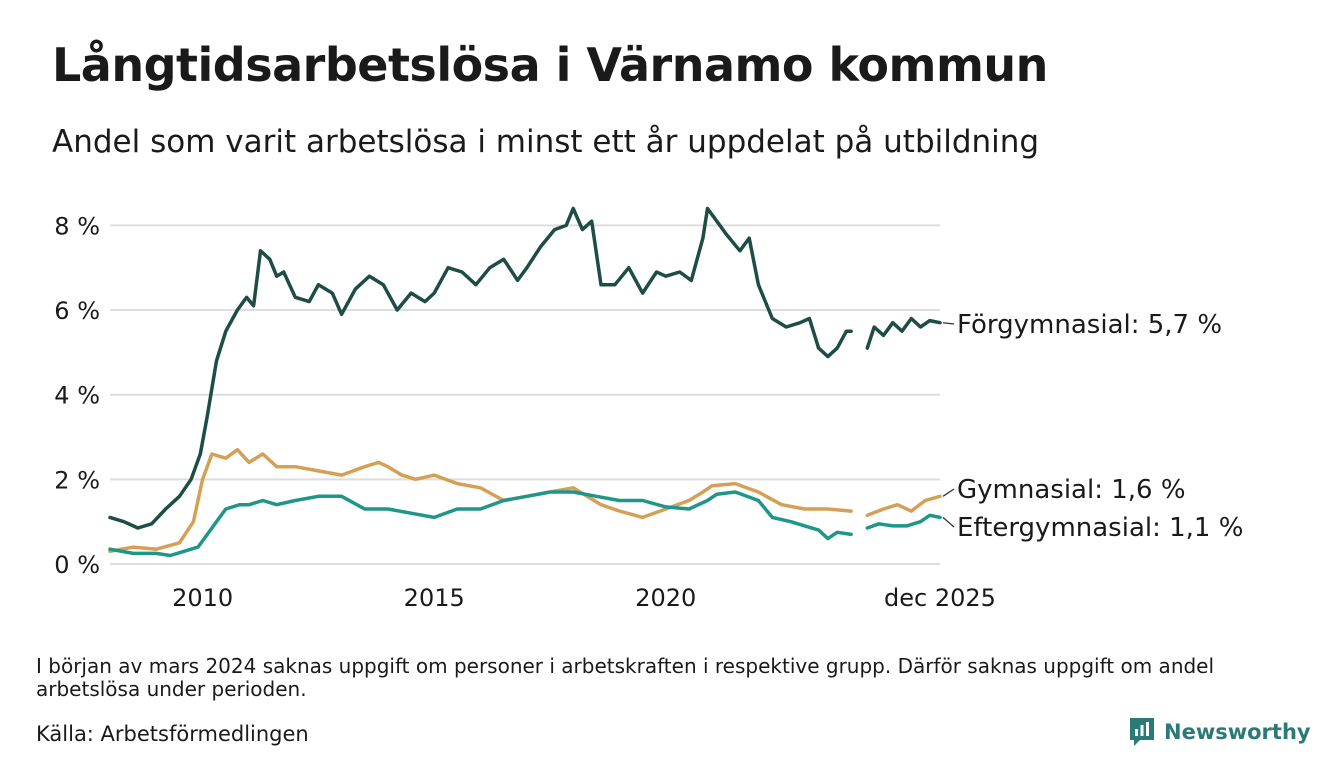  What do you see at coordinates (172, 734) in the screenshot?
I see `source-text: Källa: Arbetsförmedlingen` at bounding box center [172, 734].